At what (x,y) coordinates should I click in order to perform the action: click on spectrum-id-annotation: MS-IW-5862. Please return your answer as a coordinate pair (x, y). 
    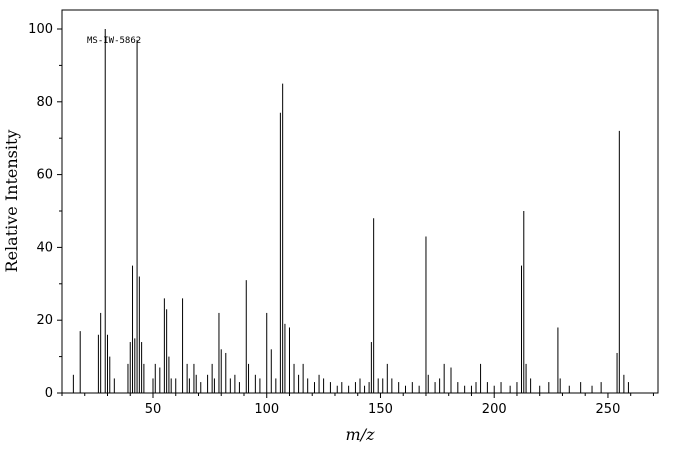
    Looking at the image, I should click on (114, 41).